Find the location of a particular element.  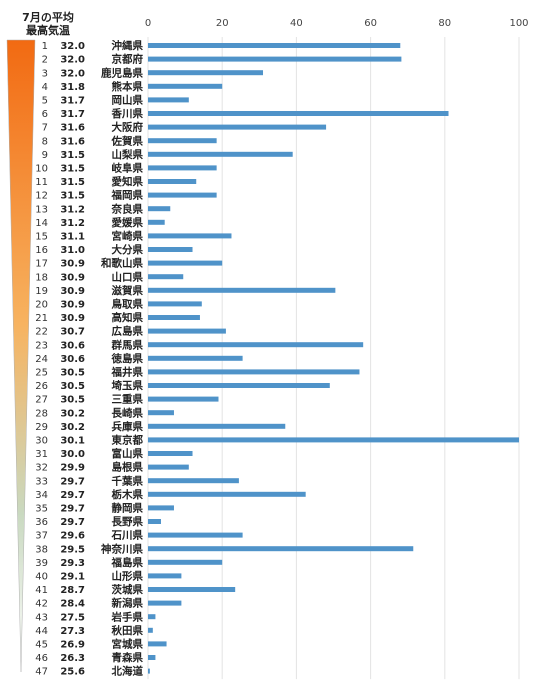

prefecture-label: 和歌山県 is located at coordinates (121, 263).